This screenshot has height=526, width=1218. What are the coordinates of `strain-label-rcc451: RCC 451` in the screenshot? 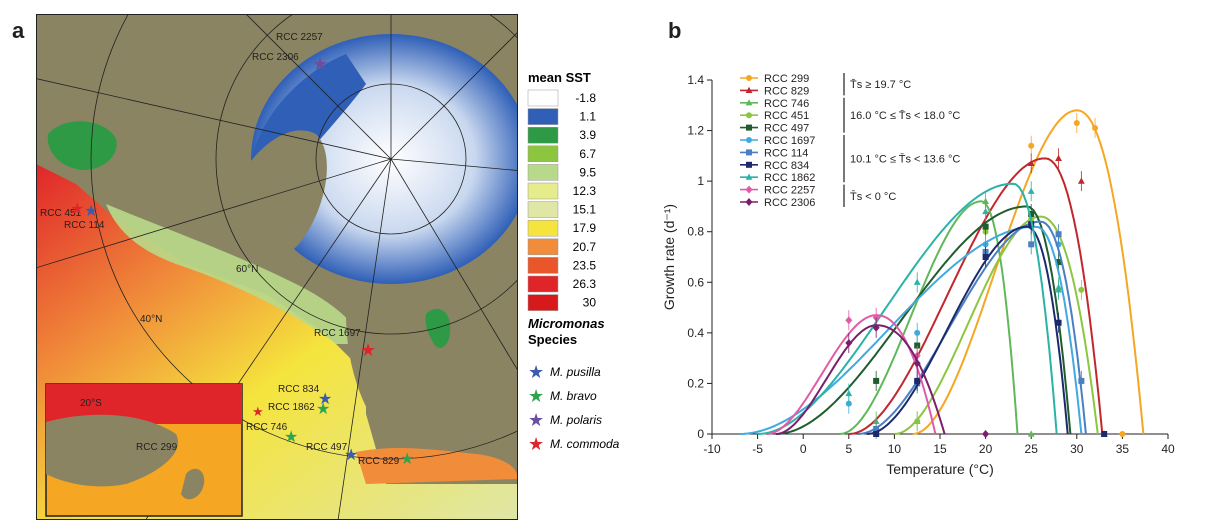 It's located at (61, 213).